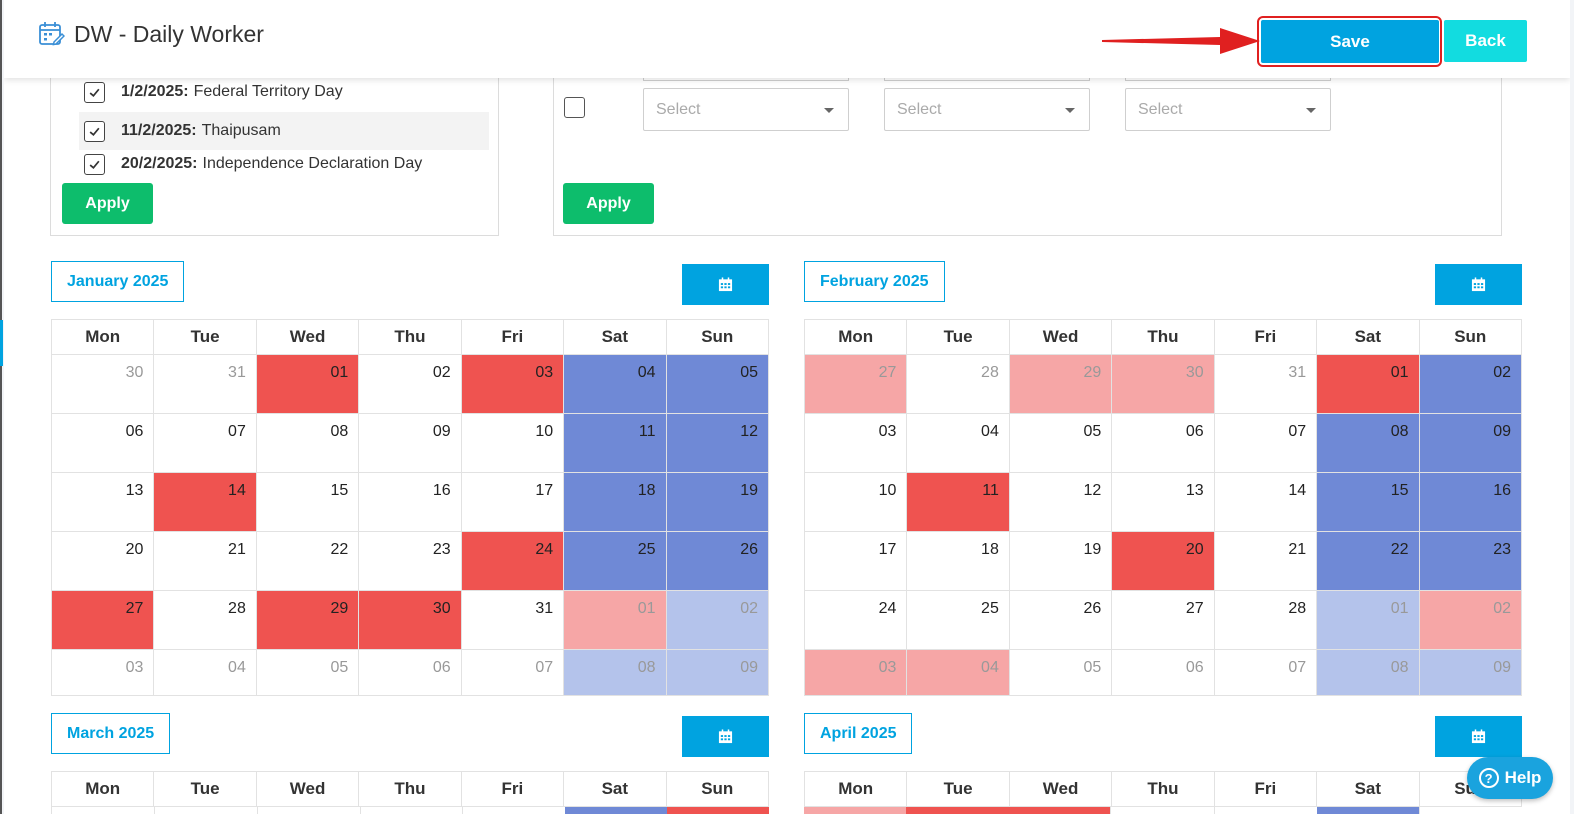 The width and height of the screenshot is (1574, 814). I want to click on calendar-day: 19, so click(717, 502).